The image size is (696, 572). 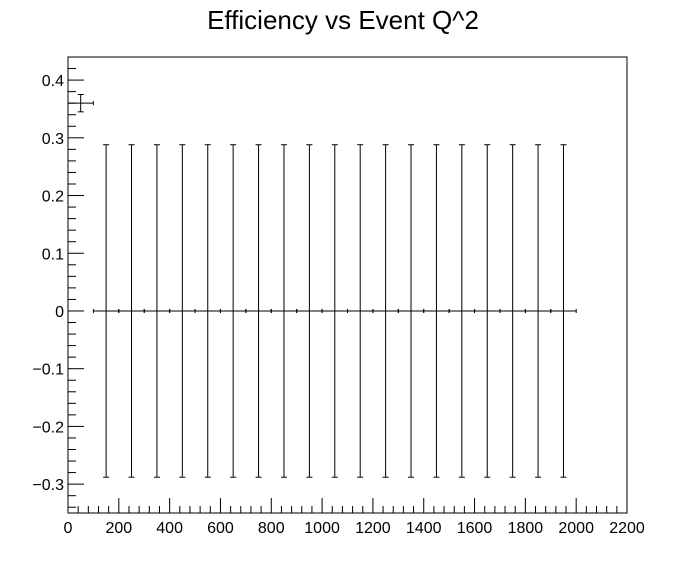 I want to click on x-tick-label: 2200, so click(x=627, y=528).